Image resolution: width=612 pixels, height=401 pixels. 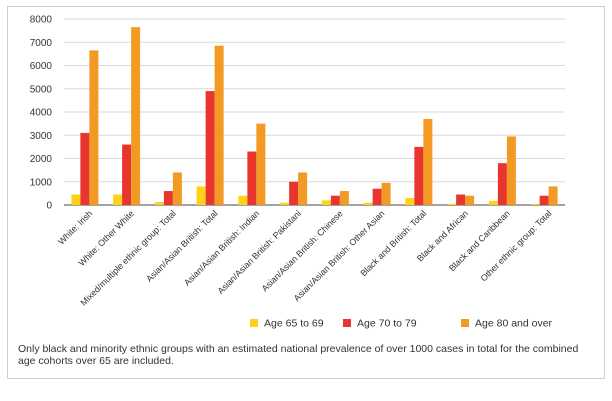 What do you see at coordinates (181, 245) in the screenshot?
I see `x-tick-label: Asian/Asian British: Total` at bounding box center [181, 245].